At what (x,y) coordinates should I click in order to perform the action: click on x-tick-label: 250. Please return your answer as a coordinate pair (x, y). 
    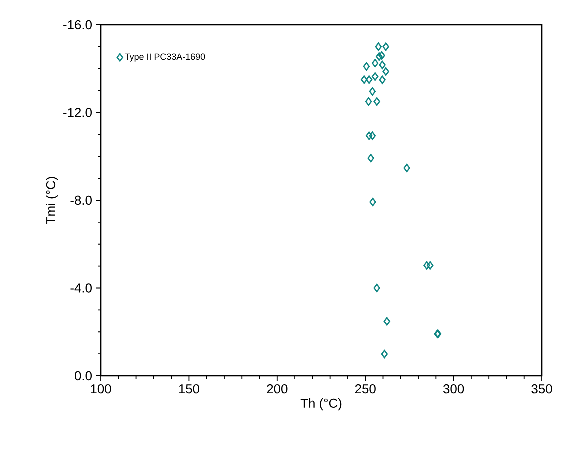
    Looking at the image, I should click on (365, 389).